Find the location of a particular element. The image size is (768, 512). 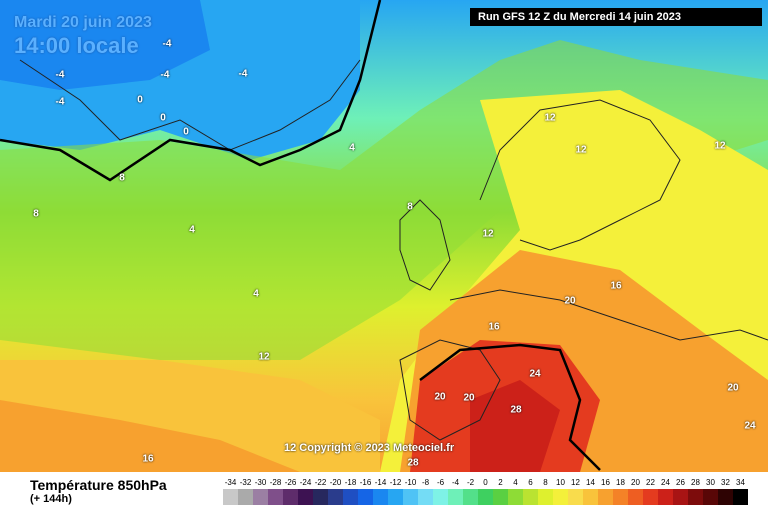

color-scale-tick: 10 is located at coordinates (560, 482).